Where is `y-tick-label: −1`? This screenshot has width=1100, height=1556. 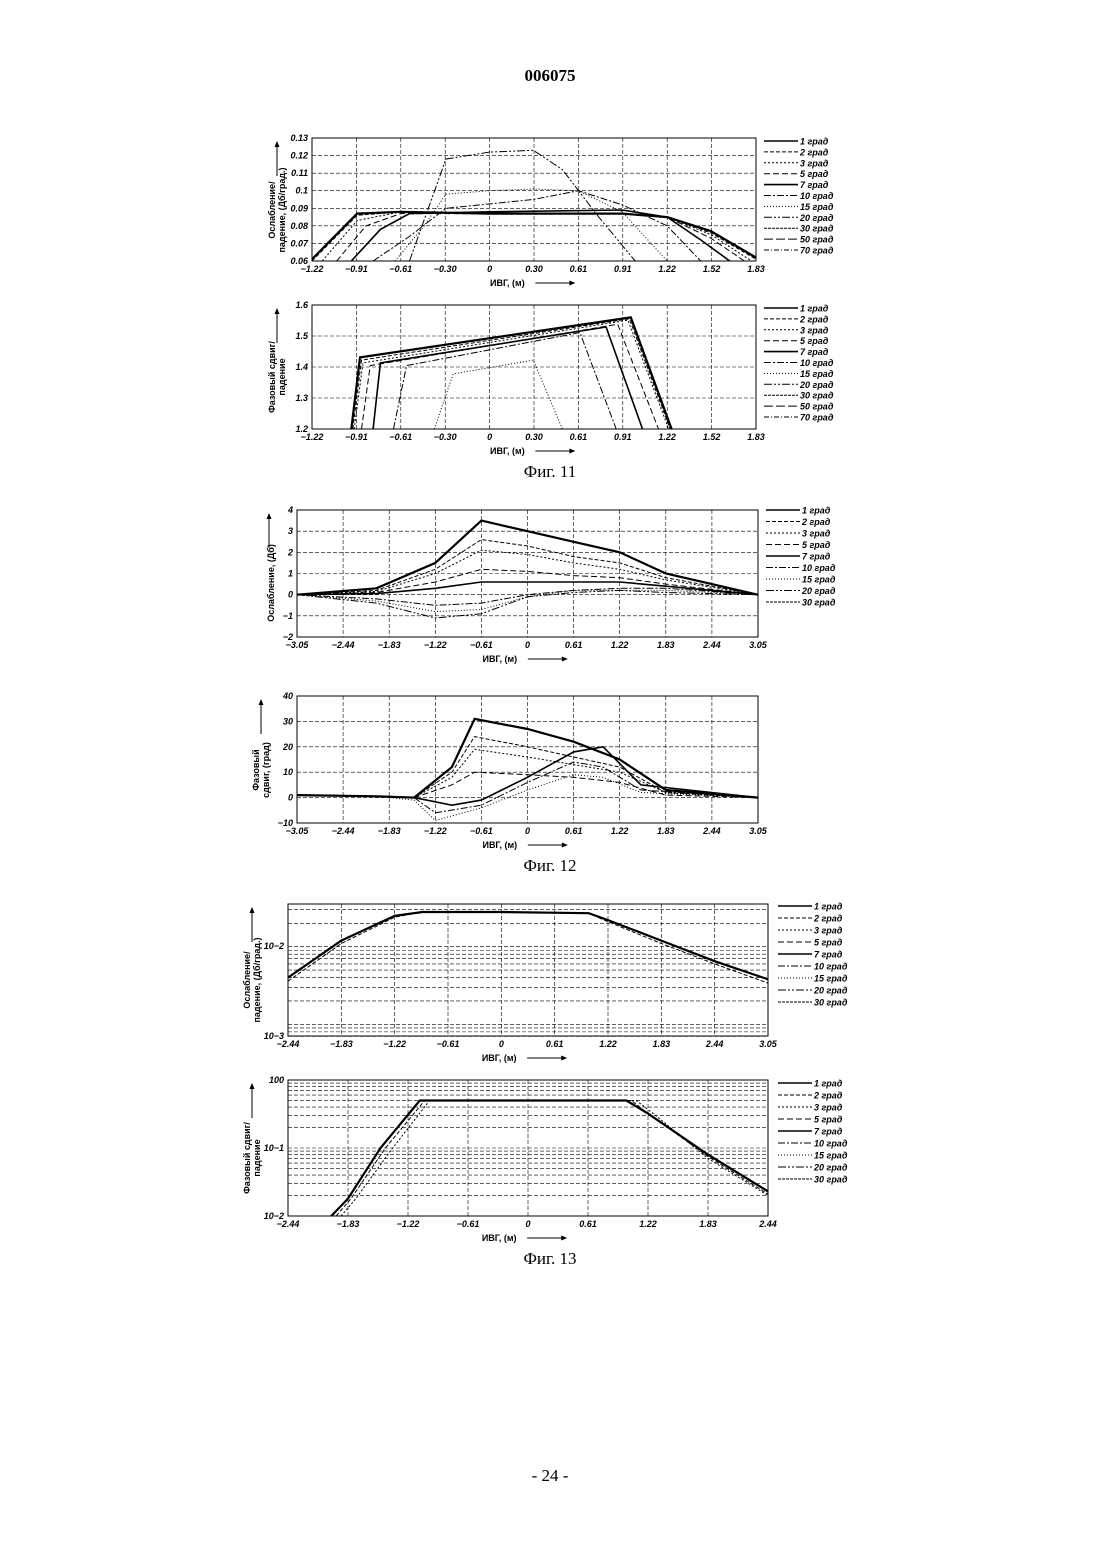
y-tick-label: −1 is located at coordinates (288, 616).